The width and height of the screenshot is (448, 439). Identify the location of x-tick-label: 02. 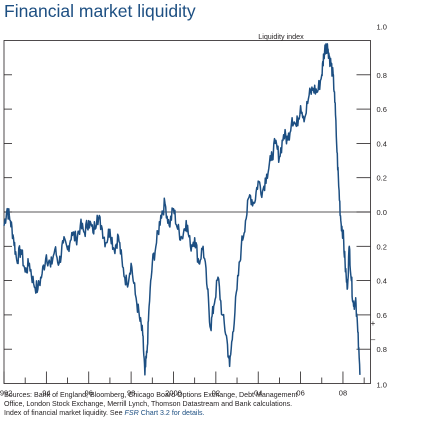
(216, 393).